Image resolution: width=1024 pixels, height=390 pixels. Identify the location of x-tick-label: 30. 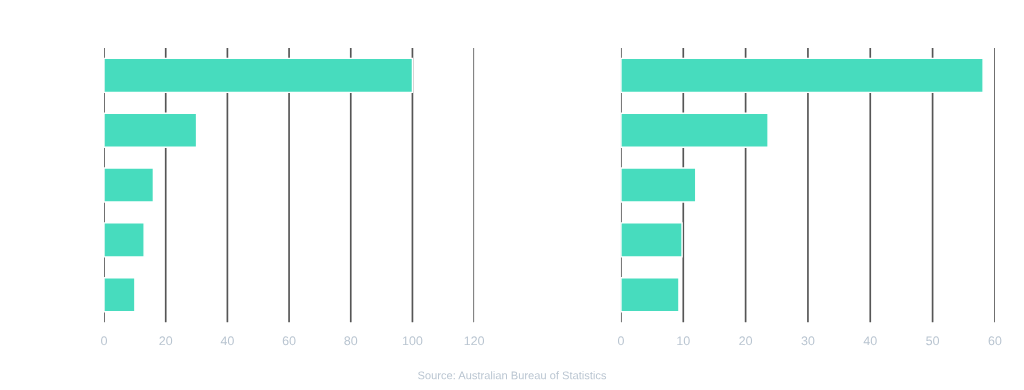
(808, 341).